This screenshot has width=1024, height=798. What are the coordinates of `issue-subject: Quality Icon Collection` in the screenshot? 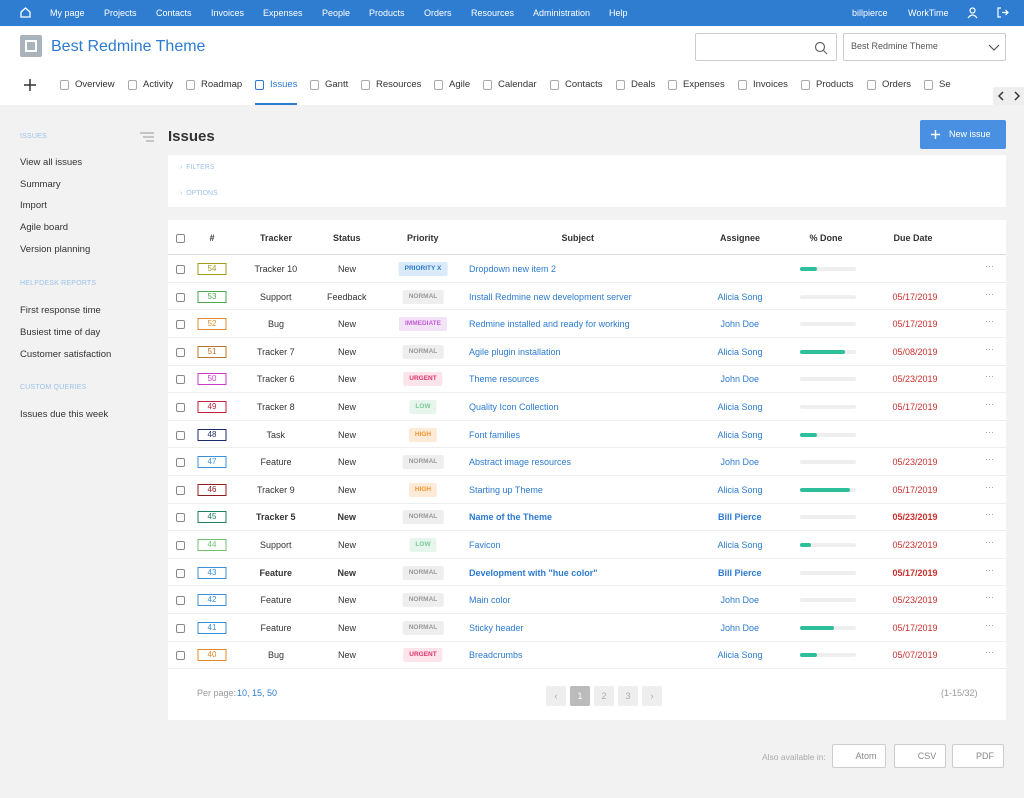 It's located at (514, 407).